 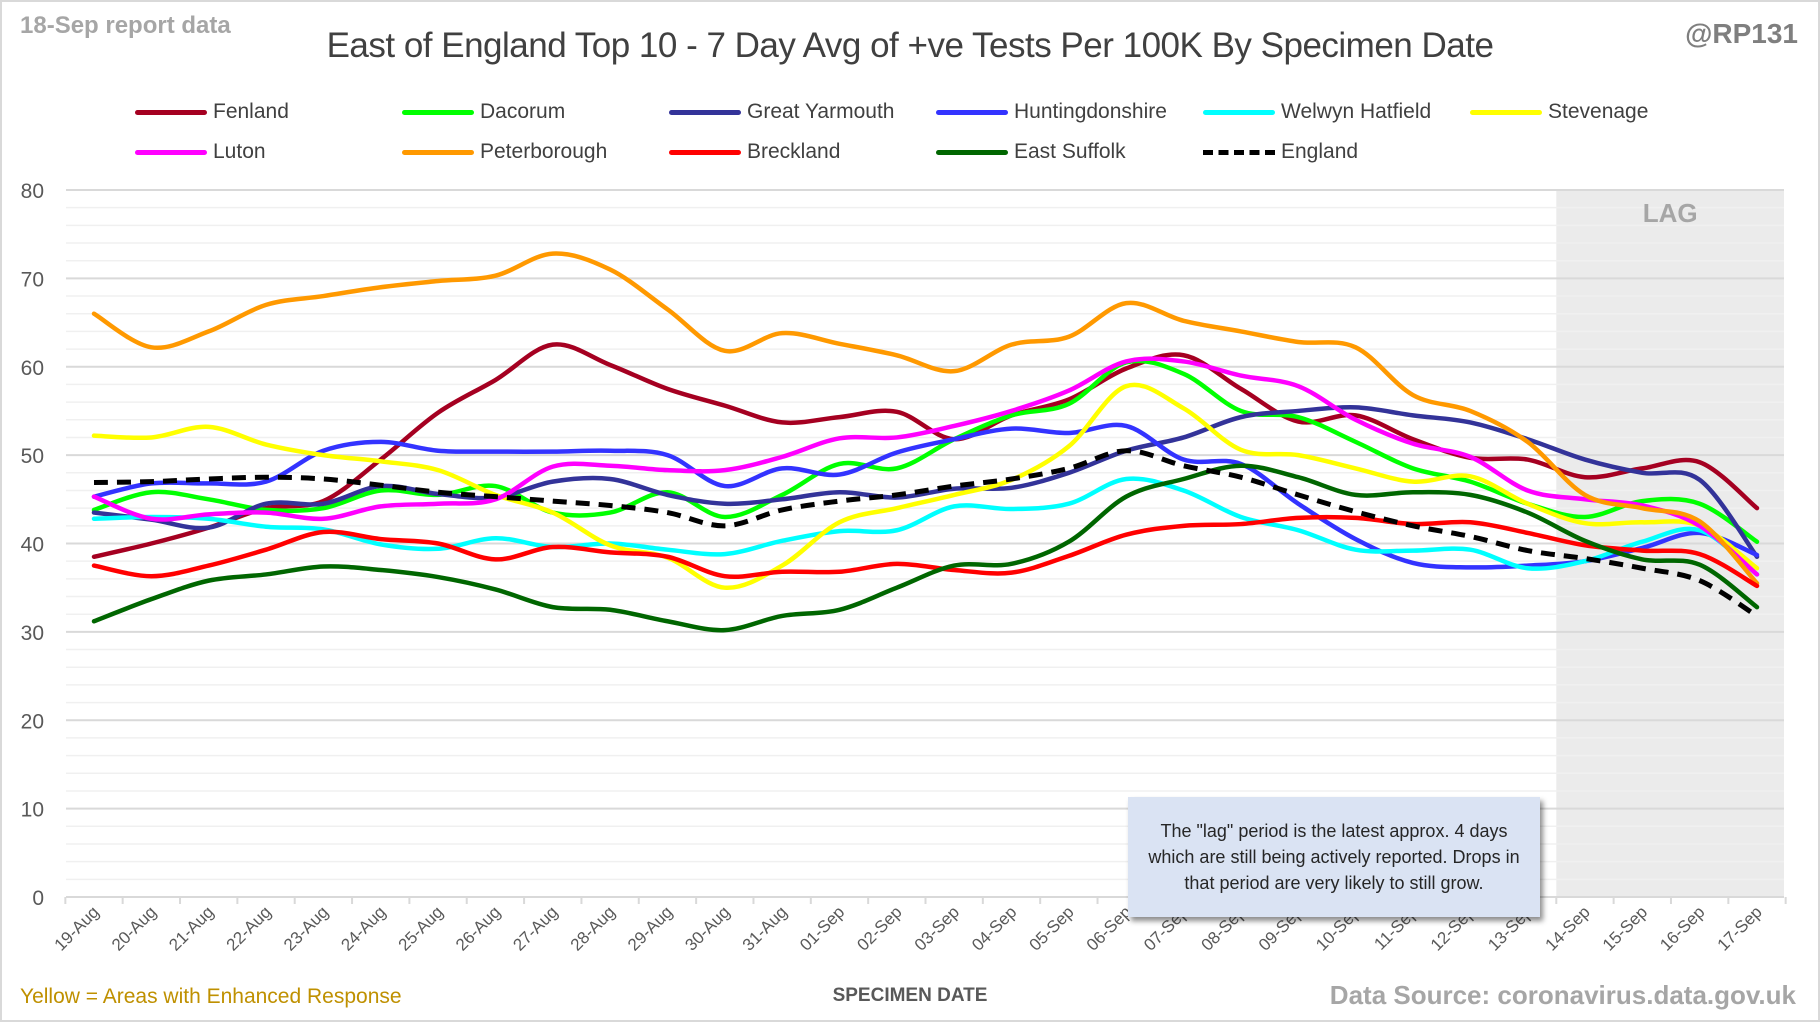 I want to click on x-axis-title: SPECIMEN DATE, so click(x=910, y=995).